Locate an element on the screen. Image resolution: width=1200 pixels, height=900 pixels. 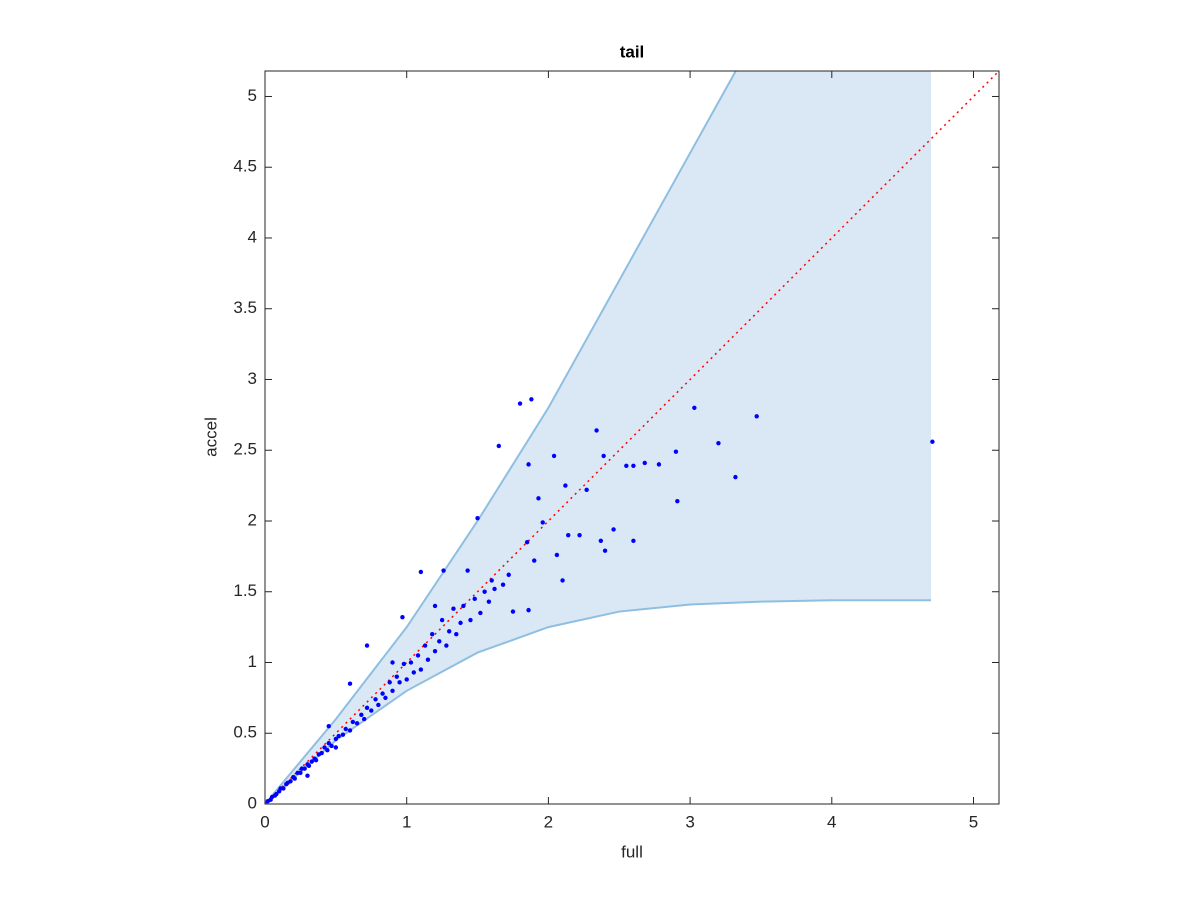
y-tick-label: 2.5 is located at coordinates (245, 449).